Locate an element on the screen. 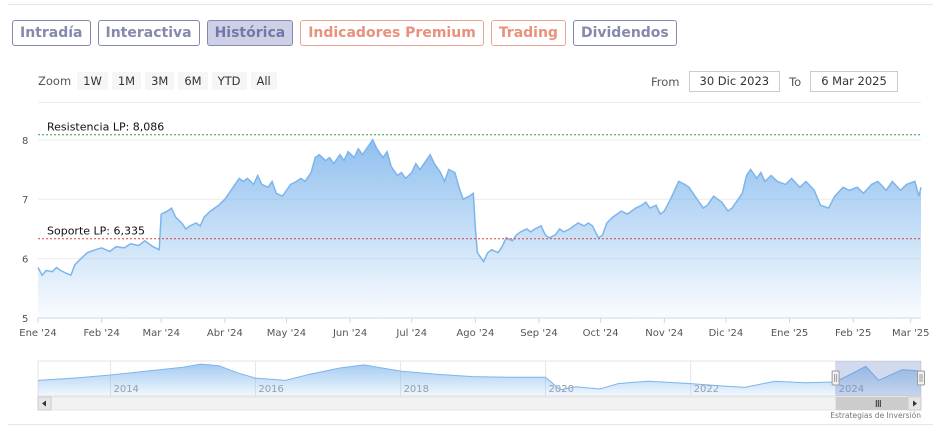  zoom-1w-button: 1W is located at coordinates (92, 81).